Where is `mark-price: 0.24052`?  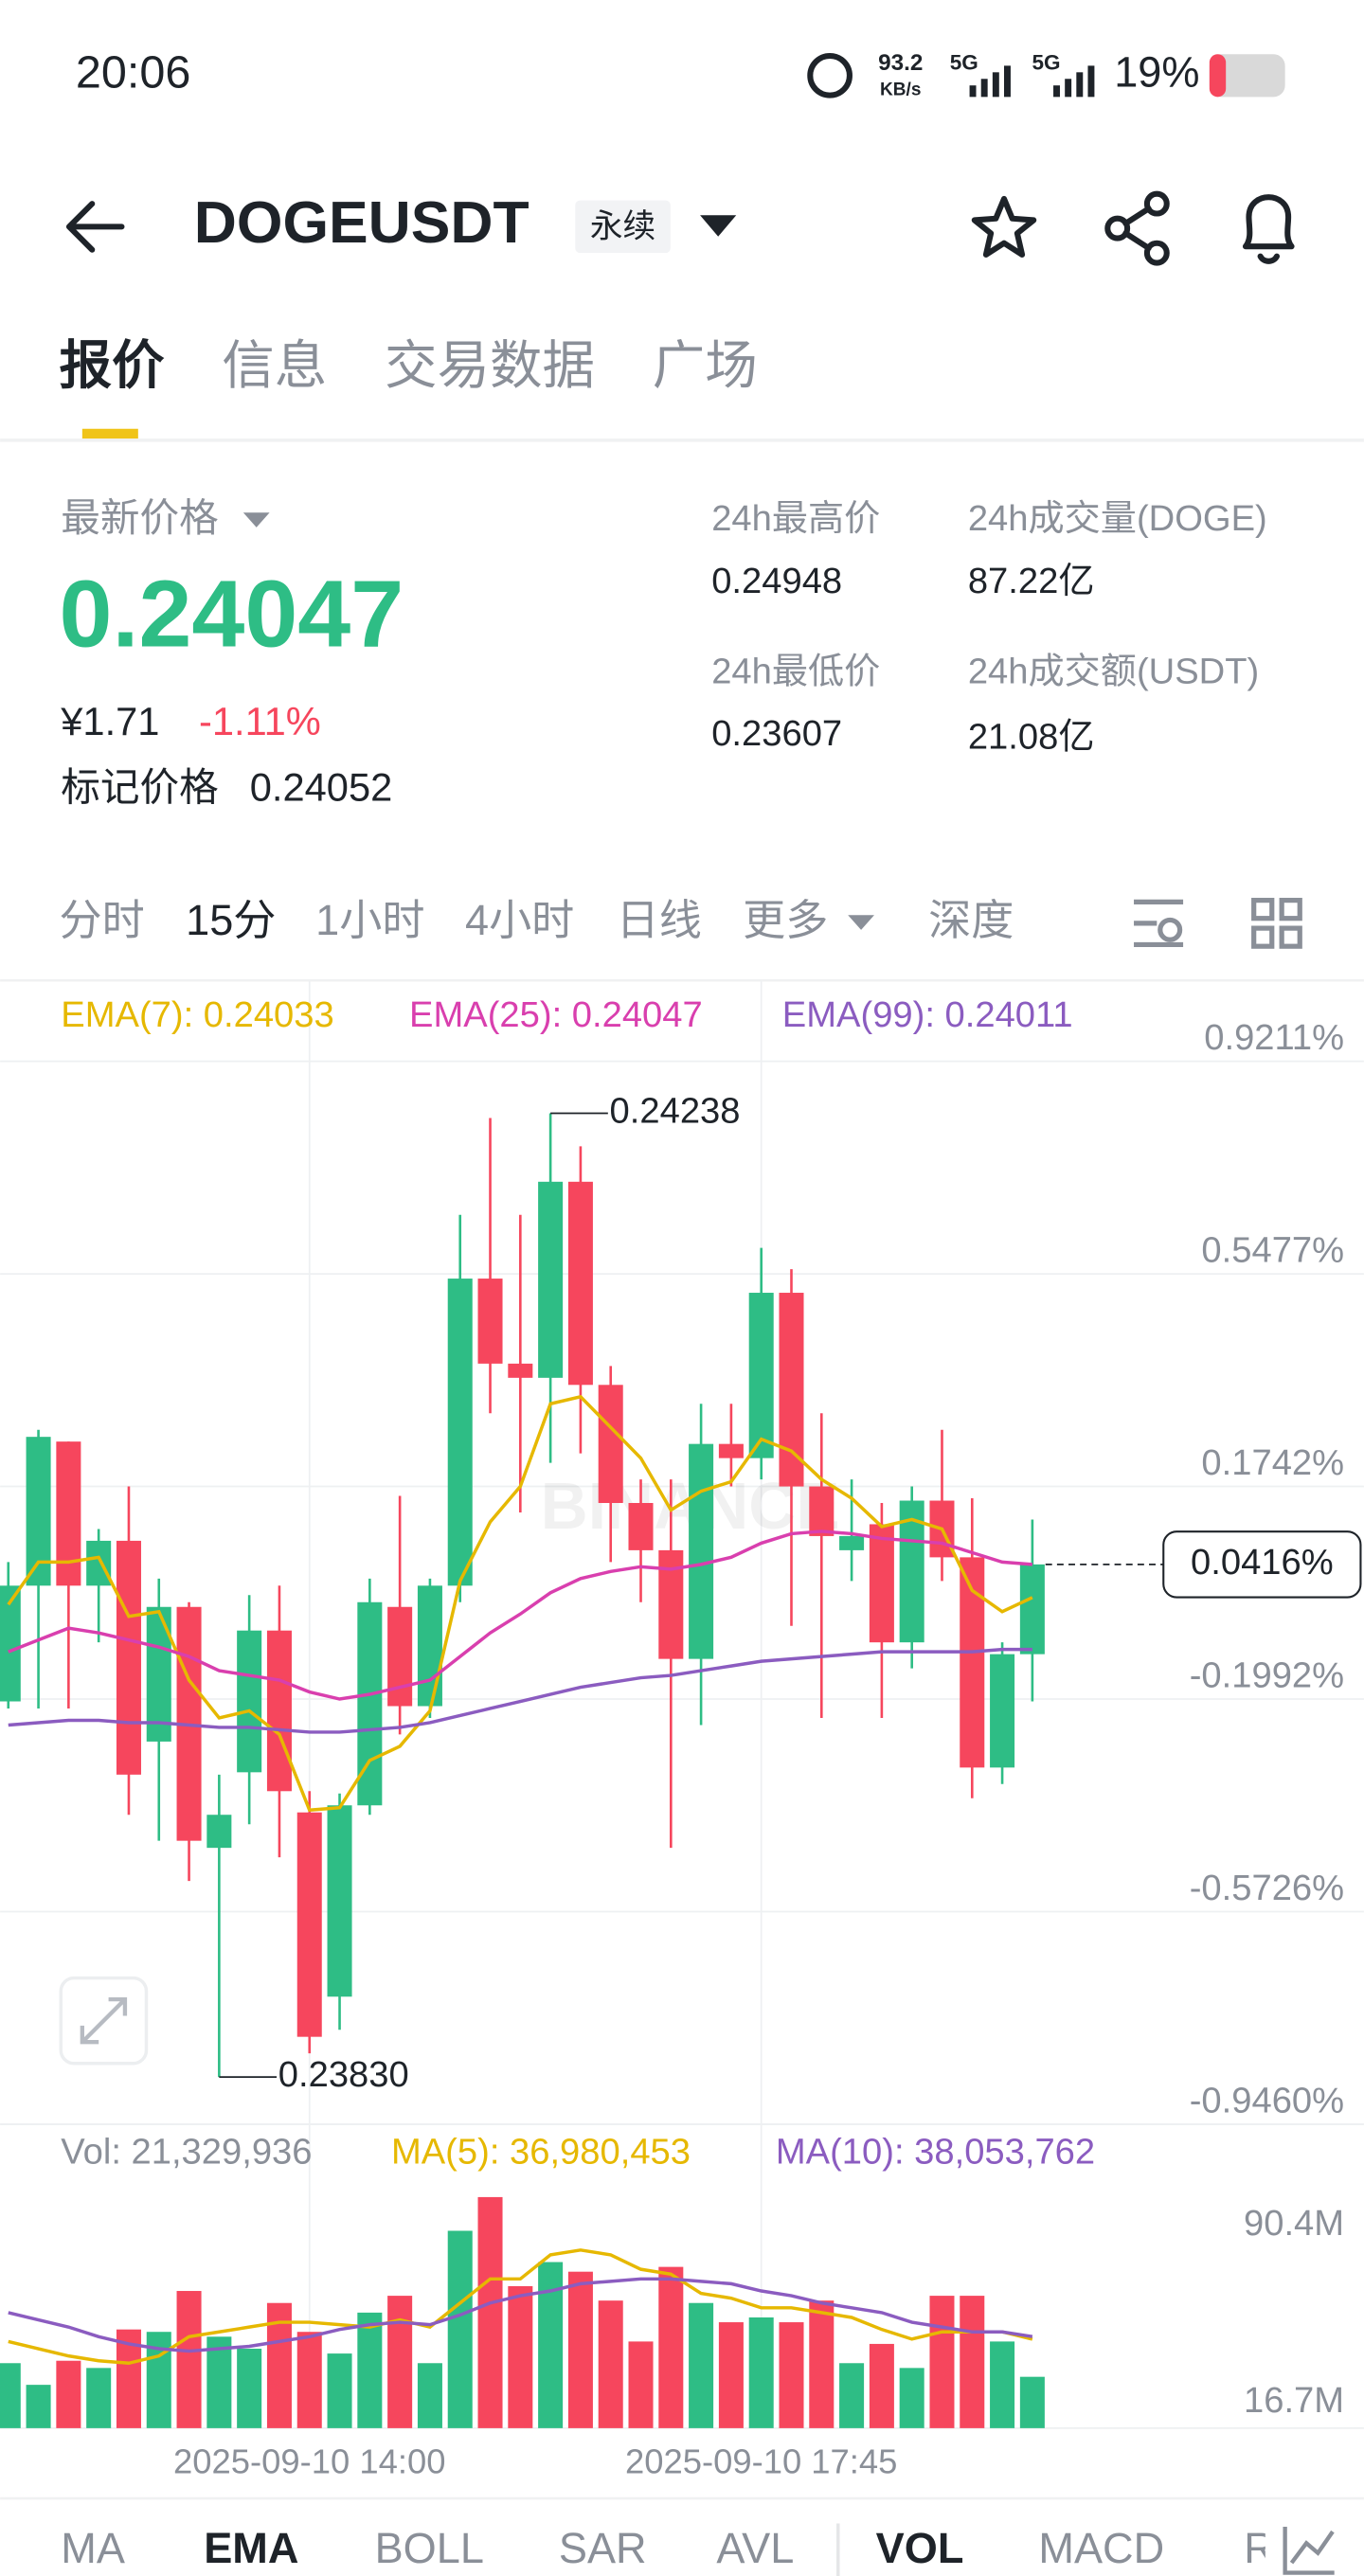
mark-price: 0.24052 is located at coordinates (321, 786).